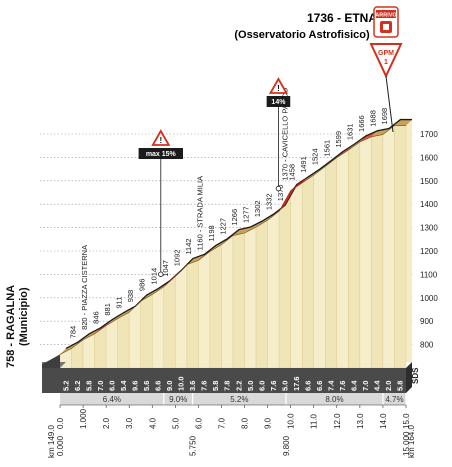 Image resolution: width=452 pixels, height=467 pixels. Describe the element at coordinates (429, 298) in the screenshot. I see `y-tick-label: 1000` at that location.